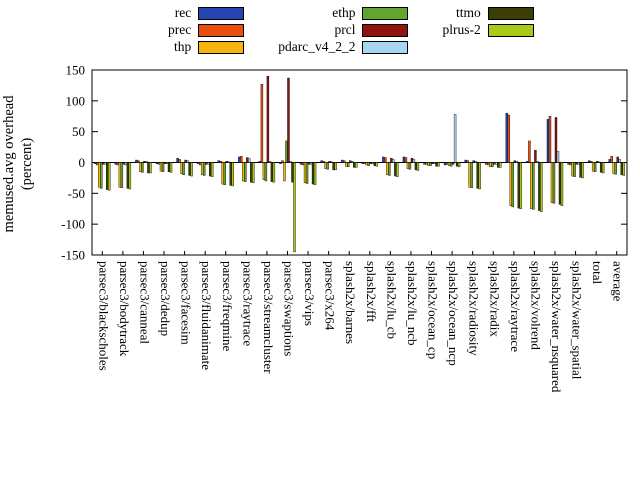 The image size is (640, 480). Describe the element at coordinates (343, 13) in the screenshot. I see `legend-item: ethp` at that location.